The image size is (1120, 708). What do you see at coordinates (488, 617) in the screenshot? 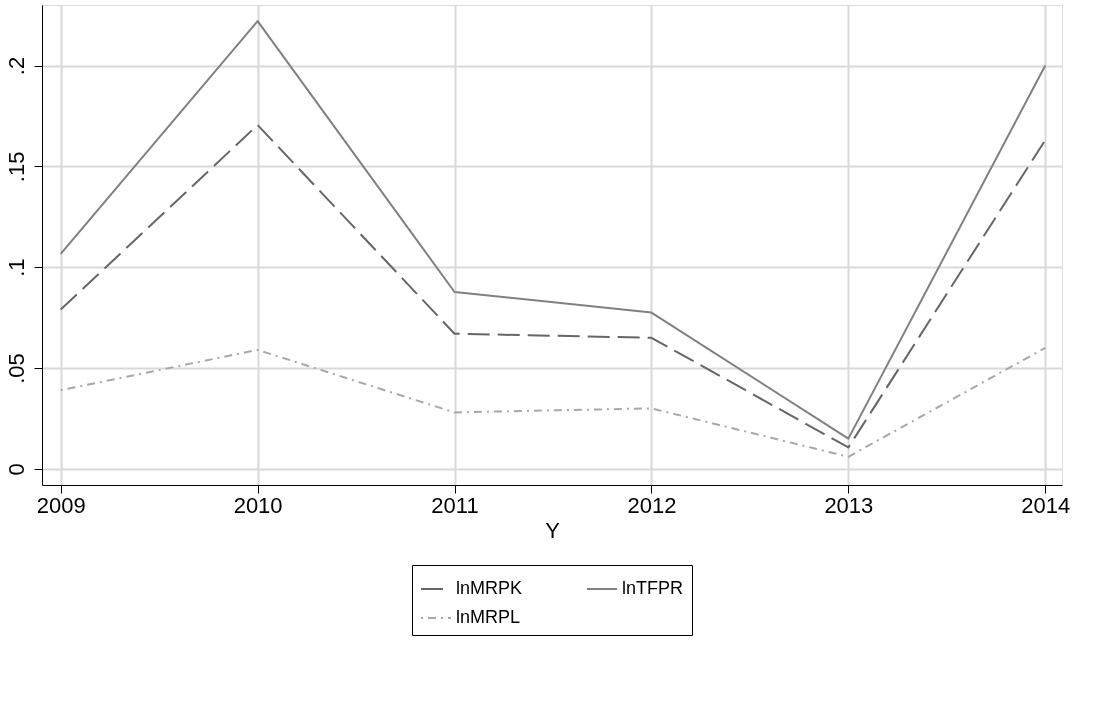
I see `legend-label: lnMRPL` at bounding box center [488, 617].